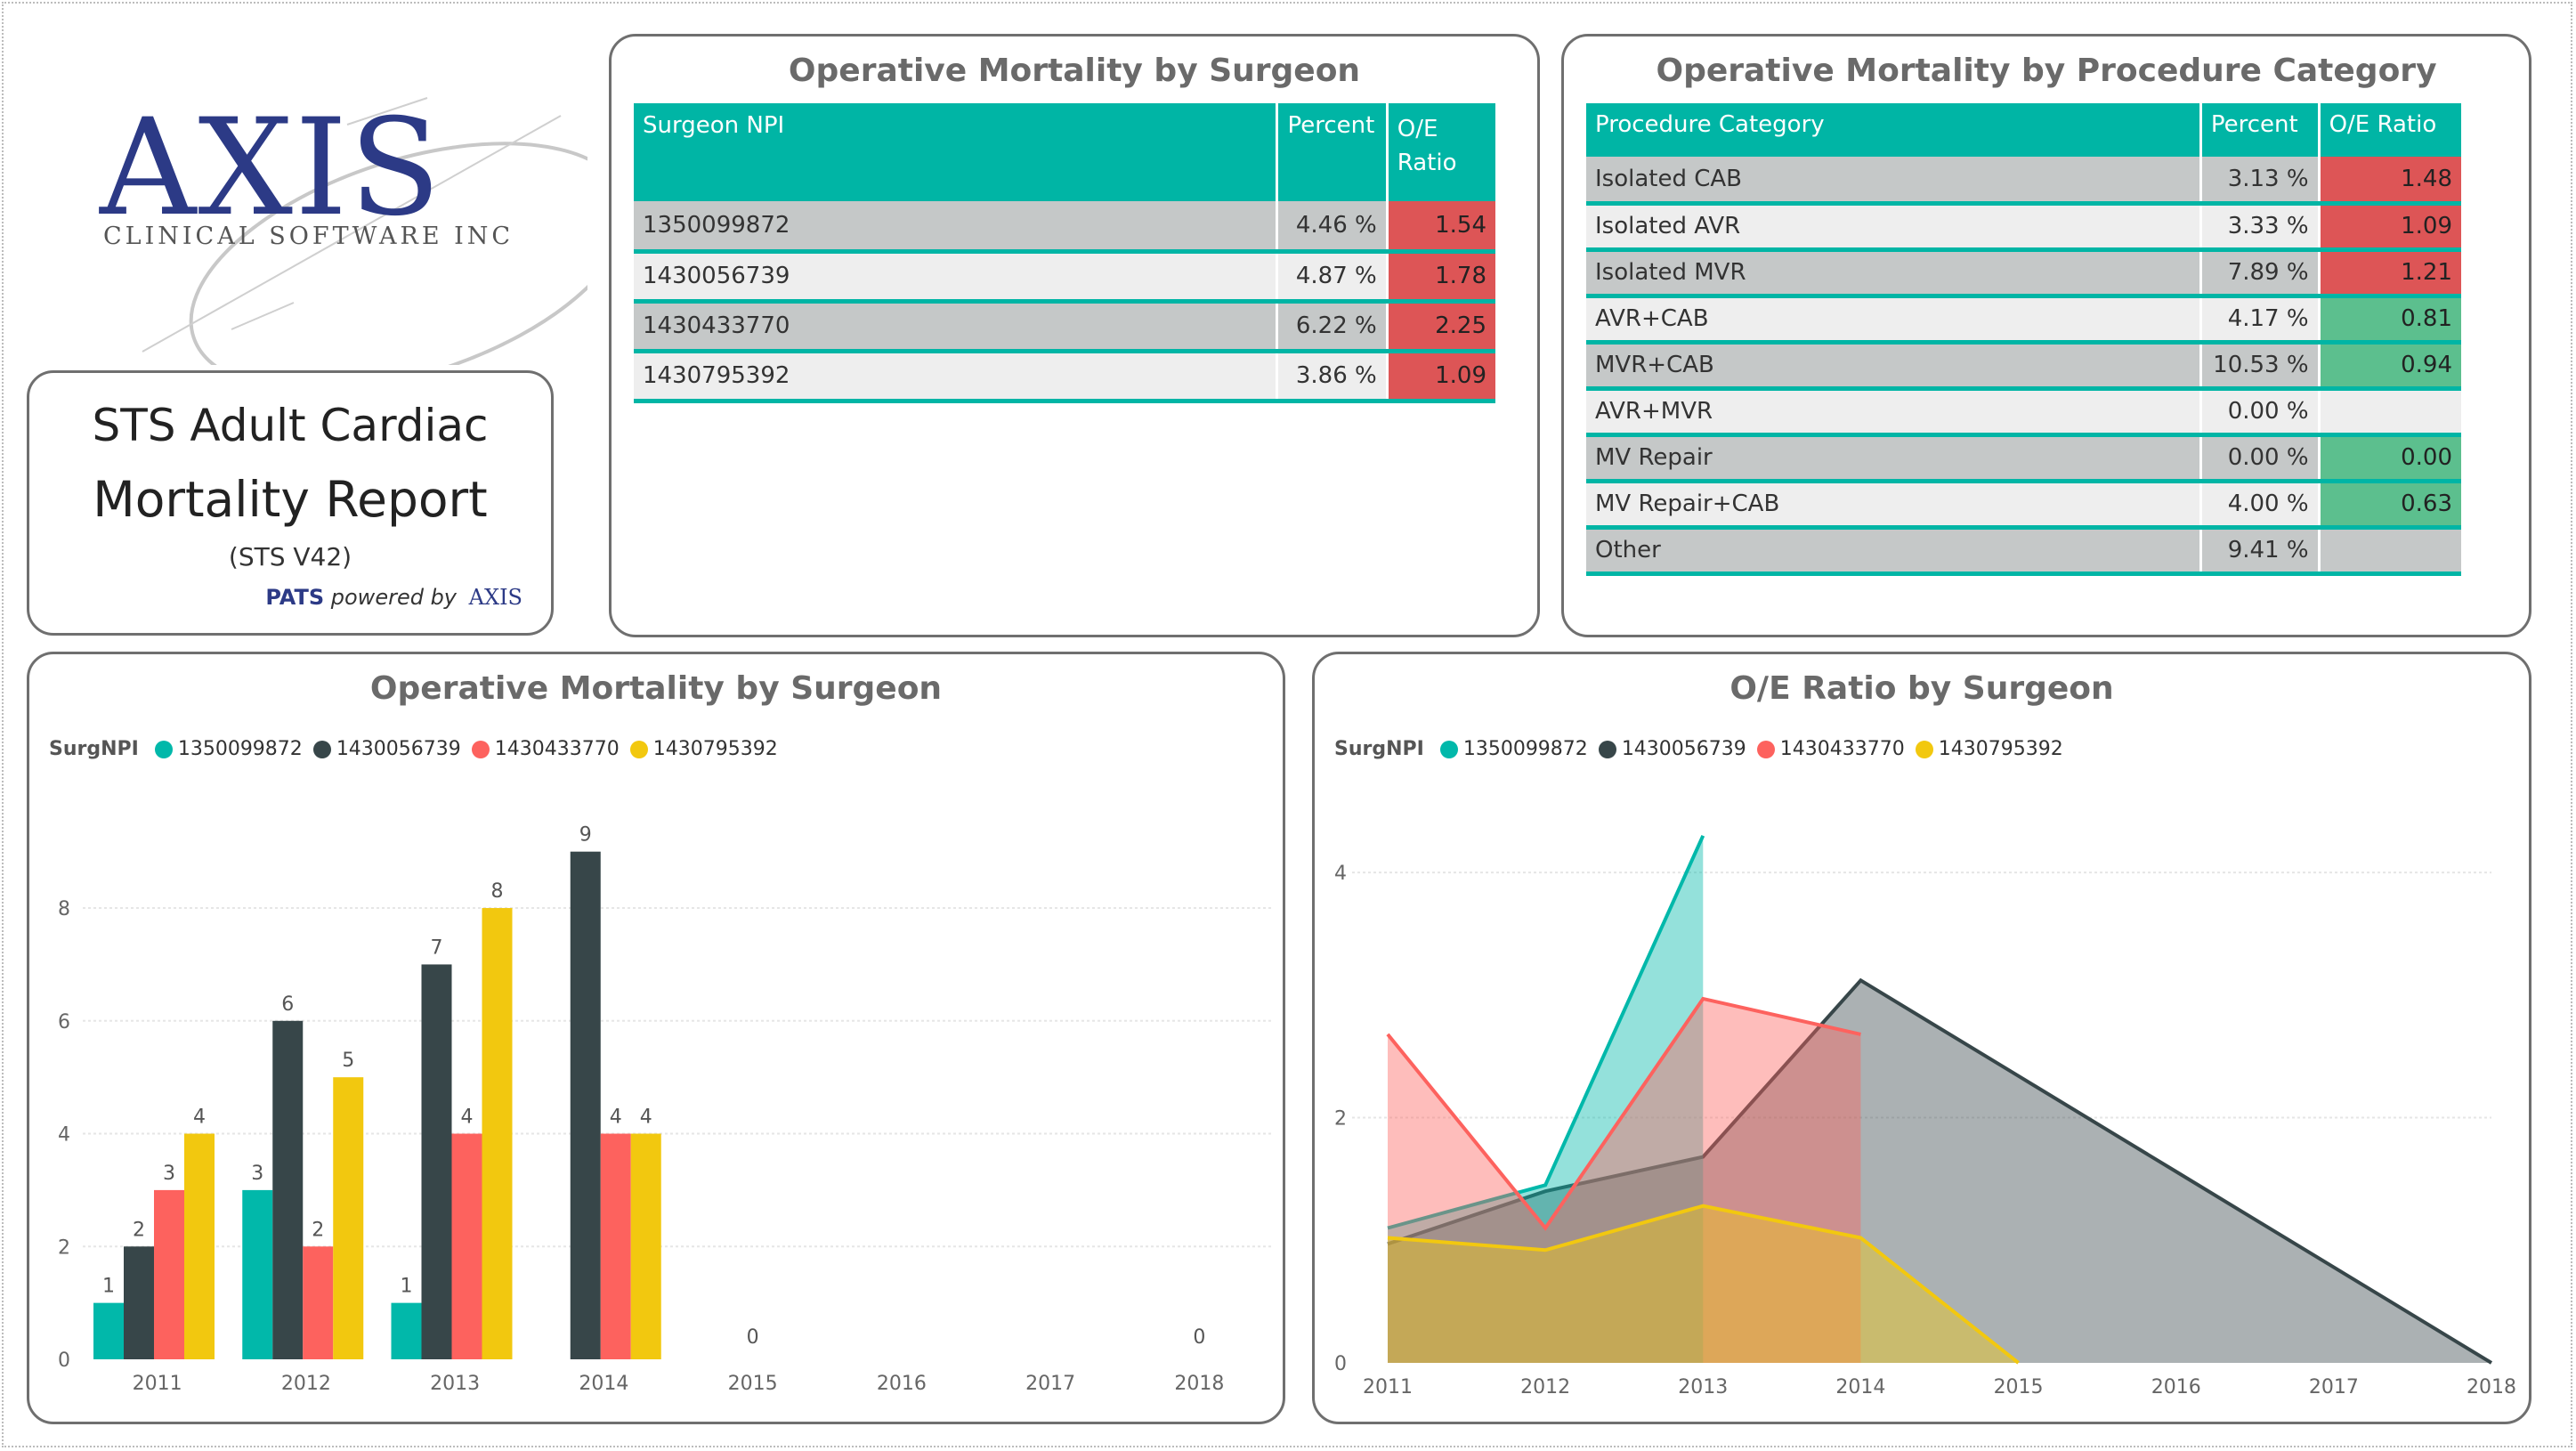 Image resolution: width=2576 pixels, height=1451 pixels. What do you see at coordinates (2390, 366) in the screenshot?
I see `cell-oe: 0.94` at bounding box center [2390, 366].